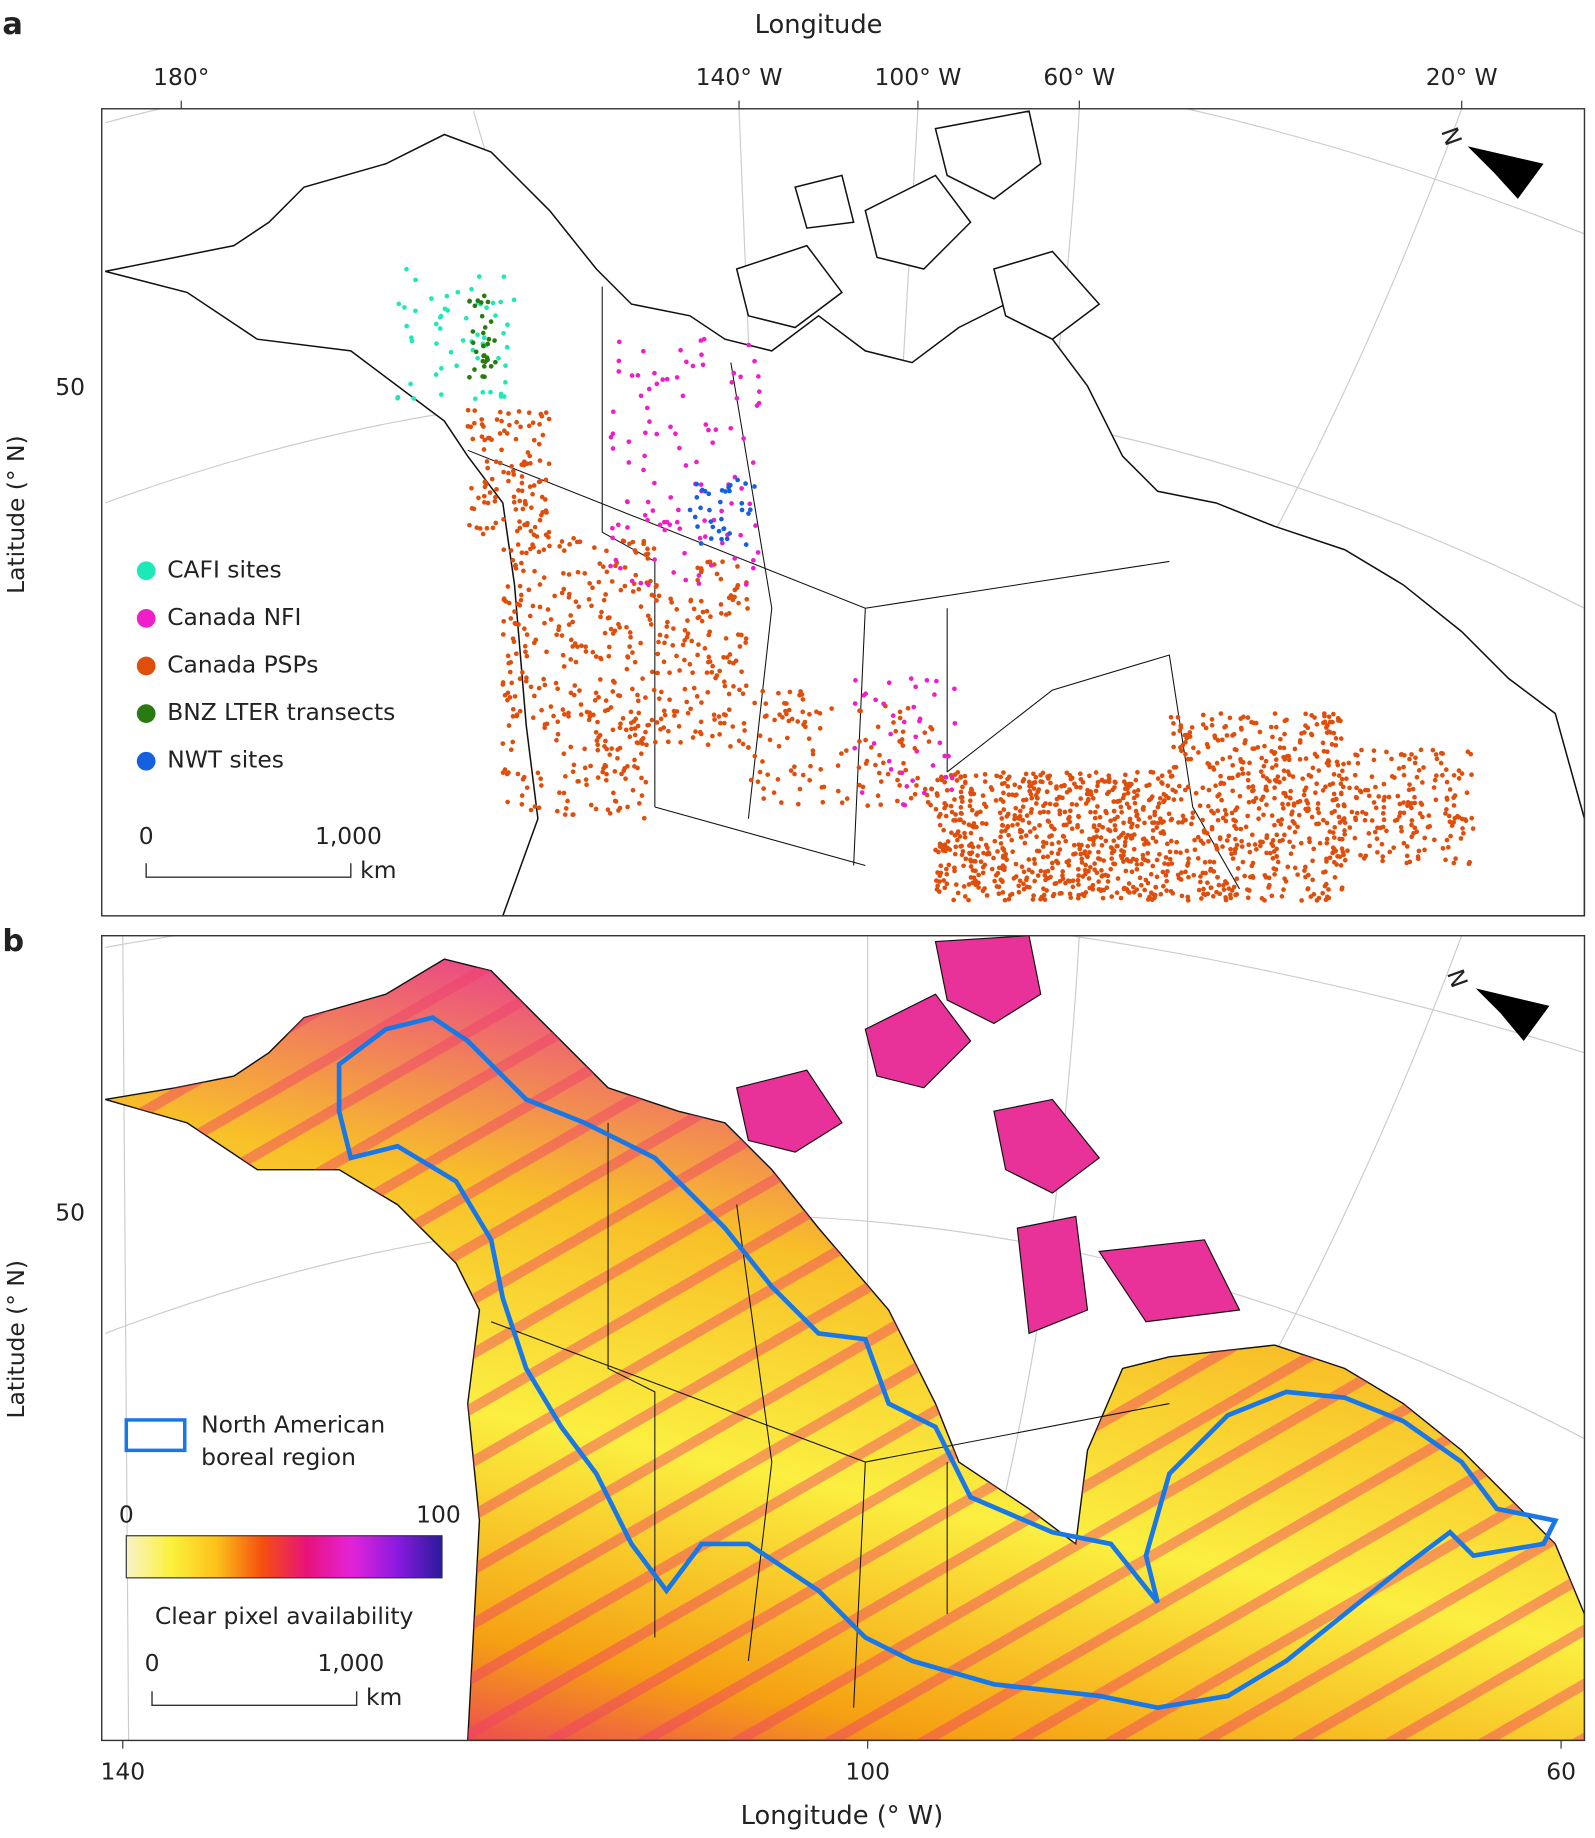 The image size is (1595, 1838). I want to click on scale-bar: 0 1,000 km, so click(274, 1680).